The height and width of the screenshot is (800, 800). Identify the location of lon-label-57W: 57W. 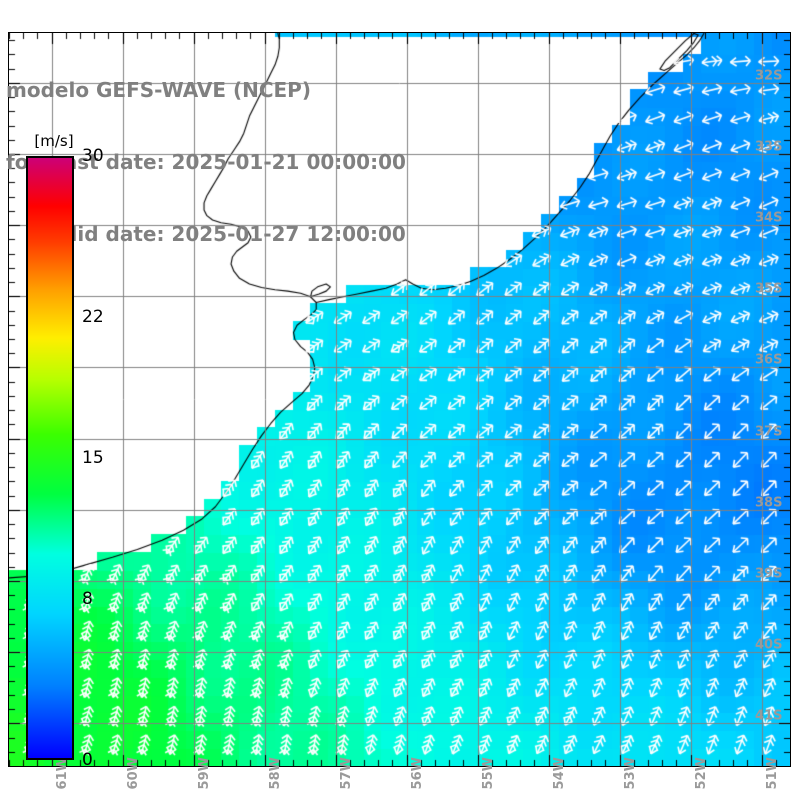
(346, 773).